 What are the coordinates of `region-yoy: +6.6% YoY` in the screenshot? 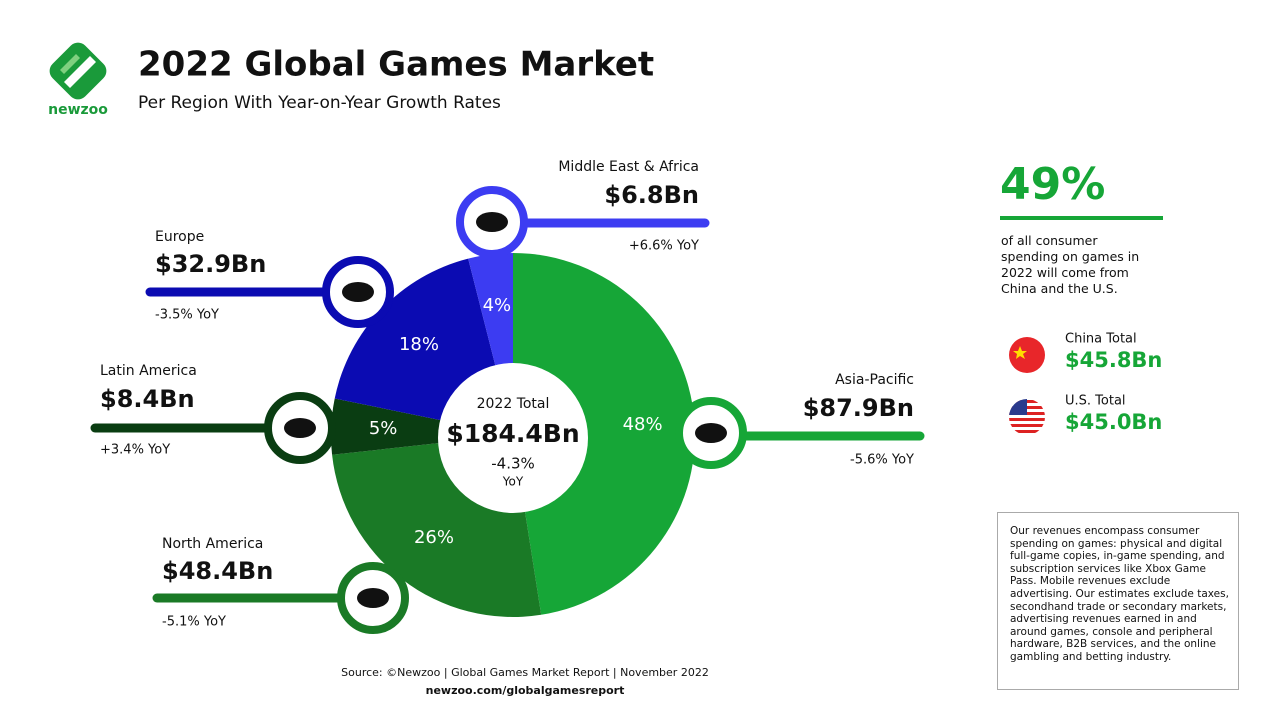 It's located at (664, 246).